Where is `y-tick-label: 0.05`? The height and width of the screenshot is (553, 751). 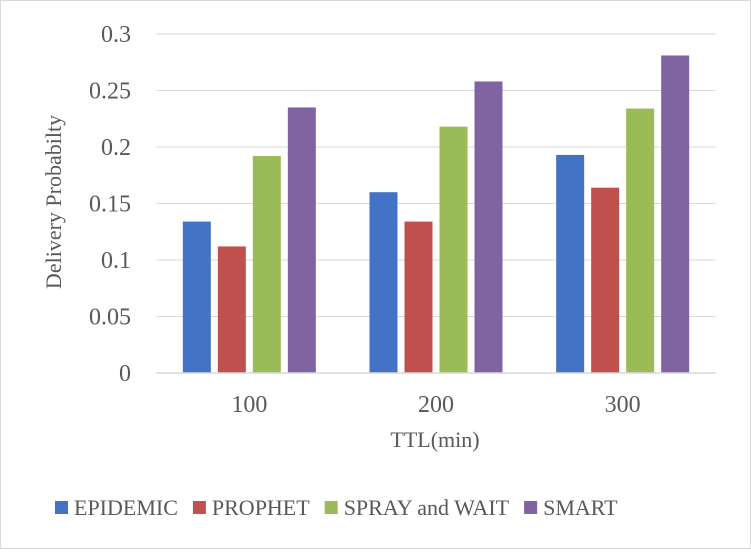 y-tick-label: 0.05 is located at coordinates (110, 318).